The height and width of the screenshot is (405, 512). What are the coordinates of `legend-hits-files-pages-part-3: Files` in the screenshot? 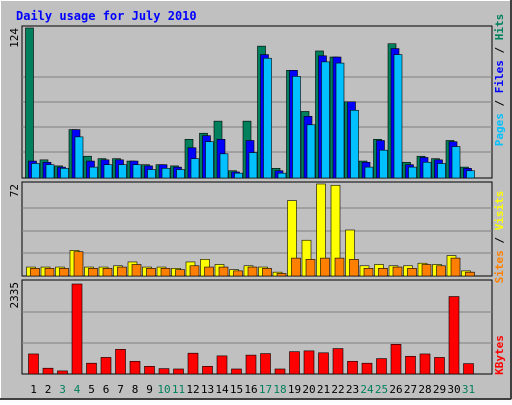 It's located at (499, 76).